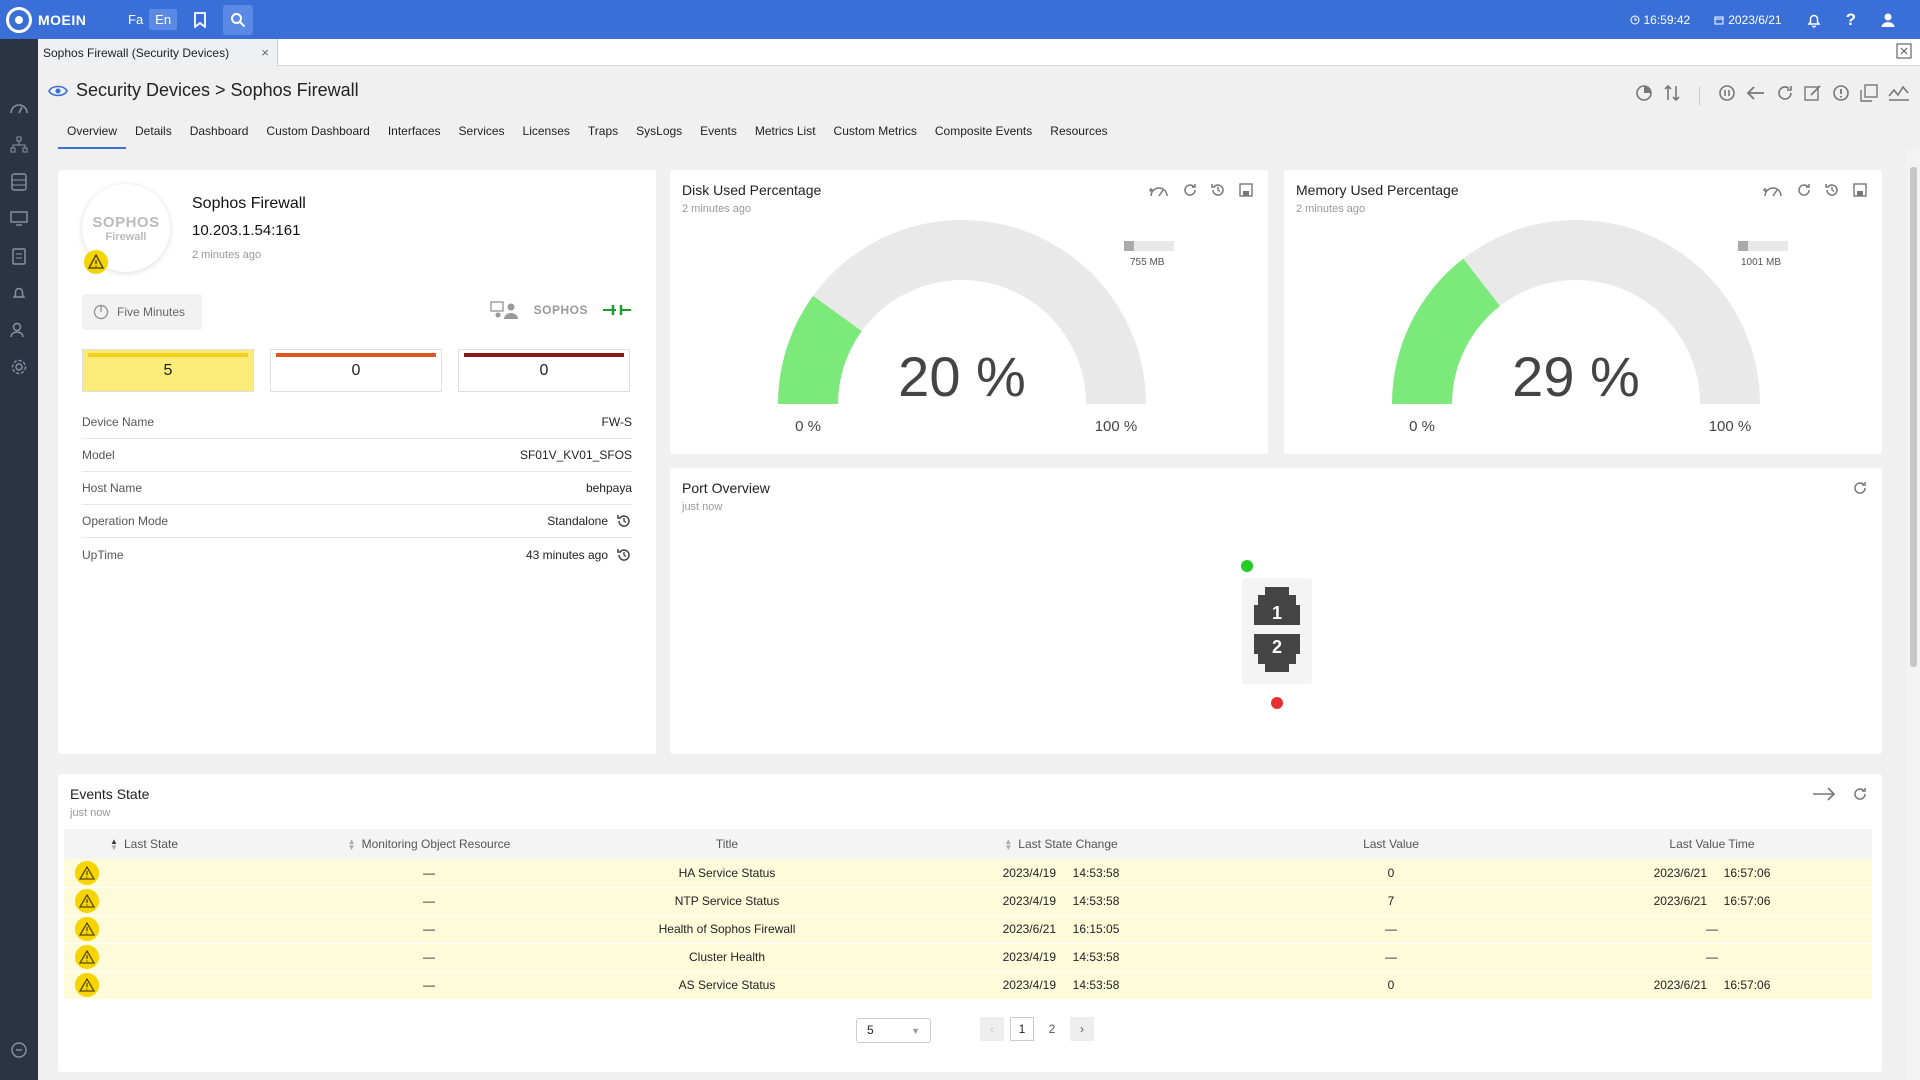  I want to click on chart-icon, so click(1899, 95).